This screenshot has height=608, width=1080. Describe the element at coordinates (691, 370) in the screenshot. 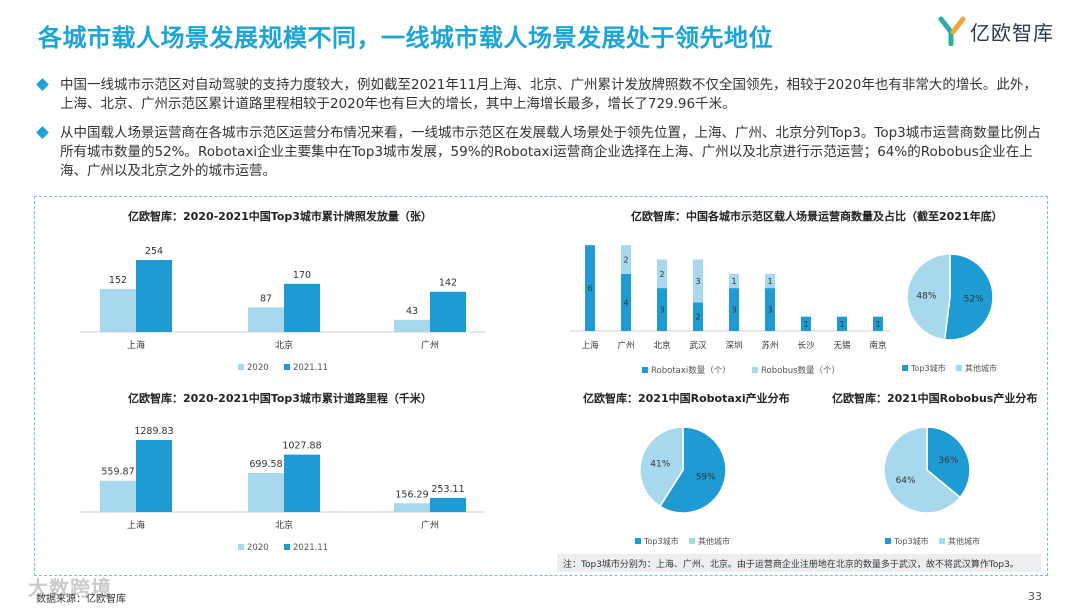

I see `legend-label-Robotaxi数量（个）: Robotaxi数量（个）` at that location.